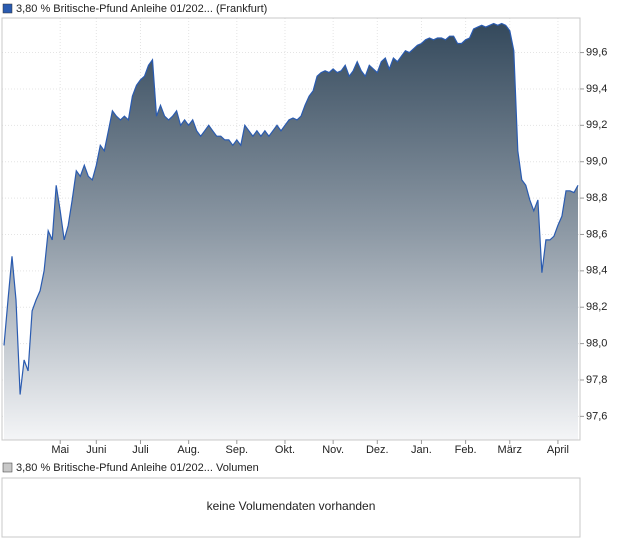  Describe the element at coordinates (510, 450) in the screenshot. I see `x-tick-label: März` at that location.